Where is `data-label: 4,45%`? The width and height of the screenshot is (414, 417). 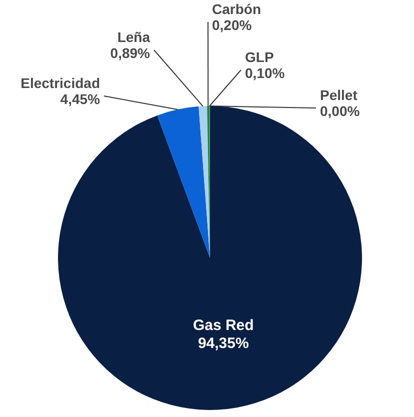
data-label: 4,45% is located at coordinates (80, 99).